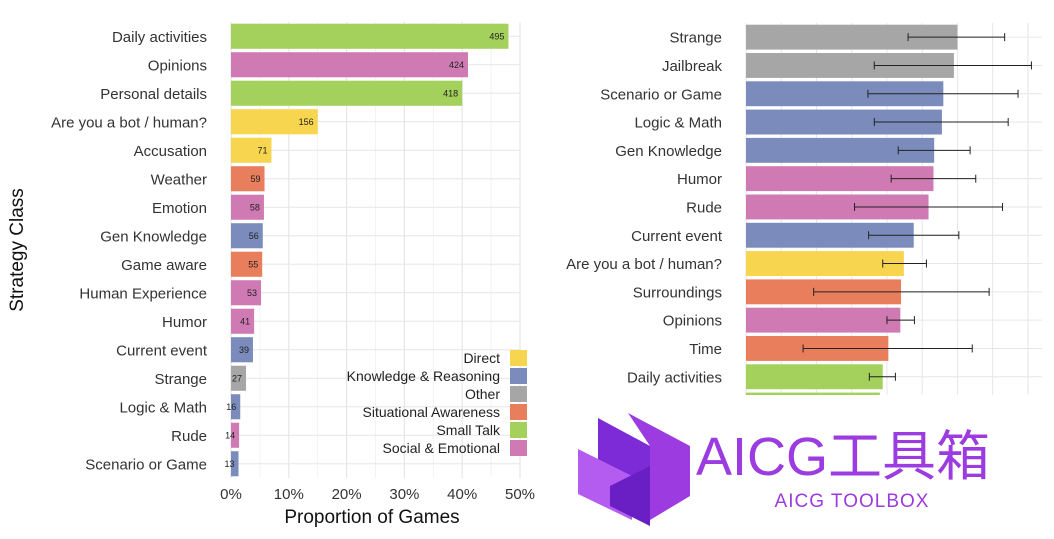 The width and height of the screenshot is (1054, 539). Describe the element at coordinates (229, 464) in the screenshot. I see `left-bar-count-scenario-or-game: 13` at that location.